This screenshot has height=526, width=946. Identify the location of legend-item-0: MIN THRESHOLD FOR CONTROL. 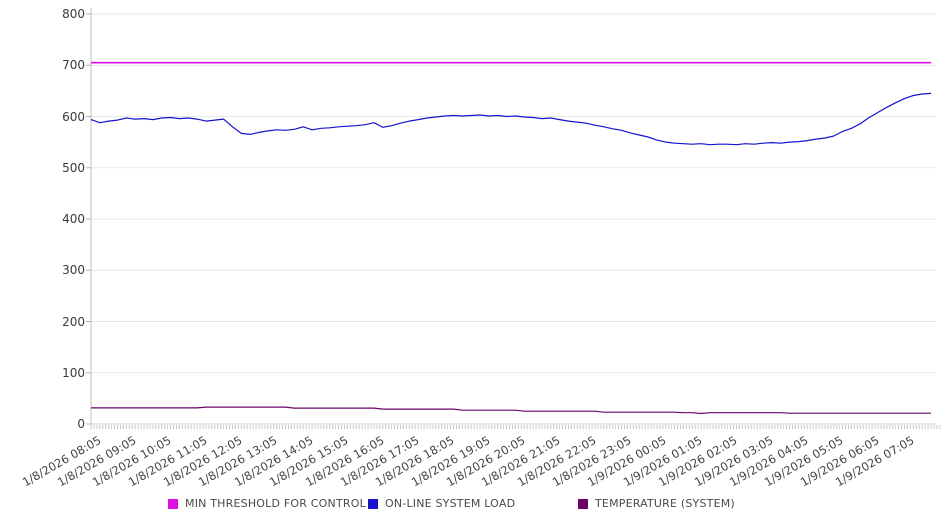
(267, 503).